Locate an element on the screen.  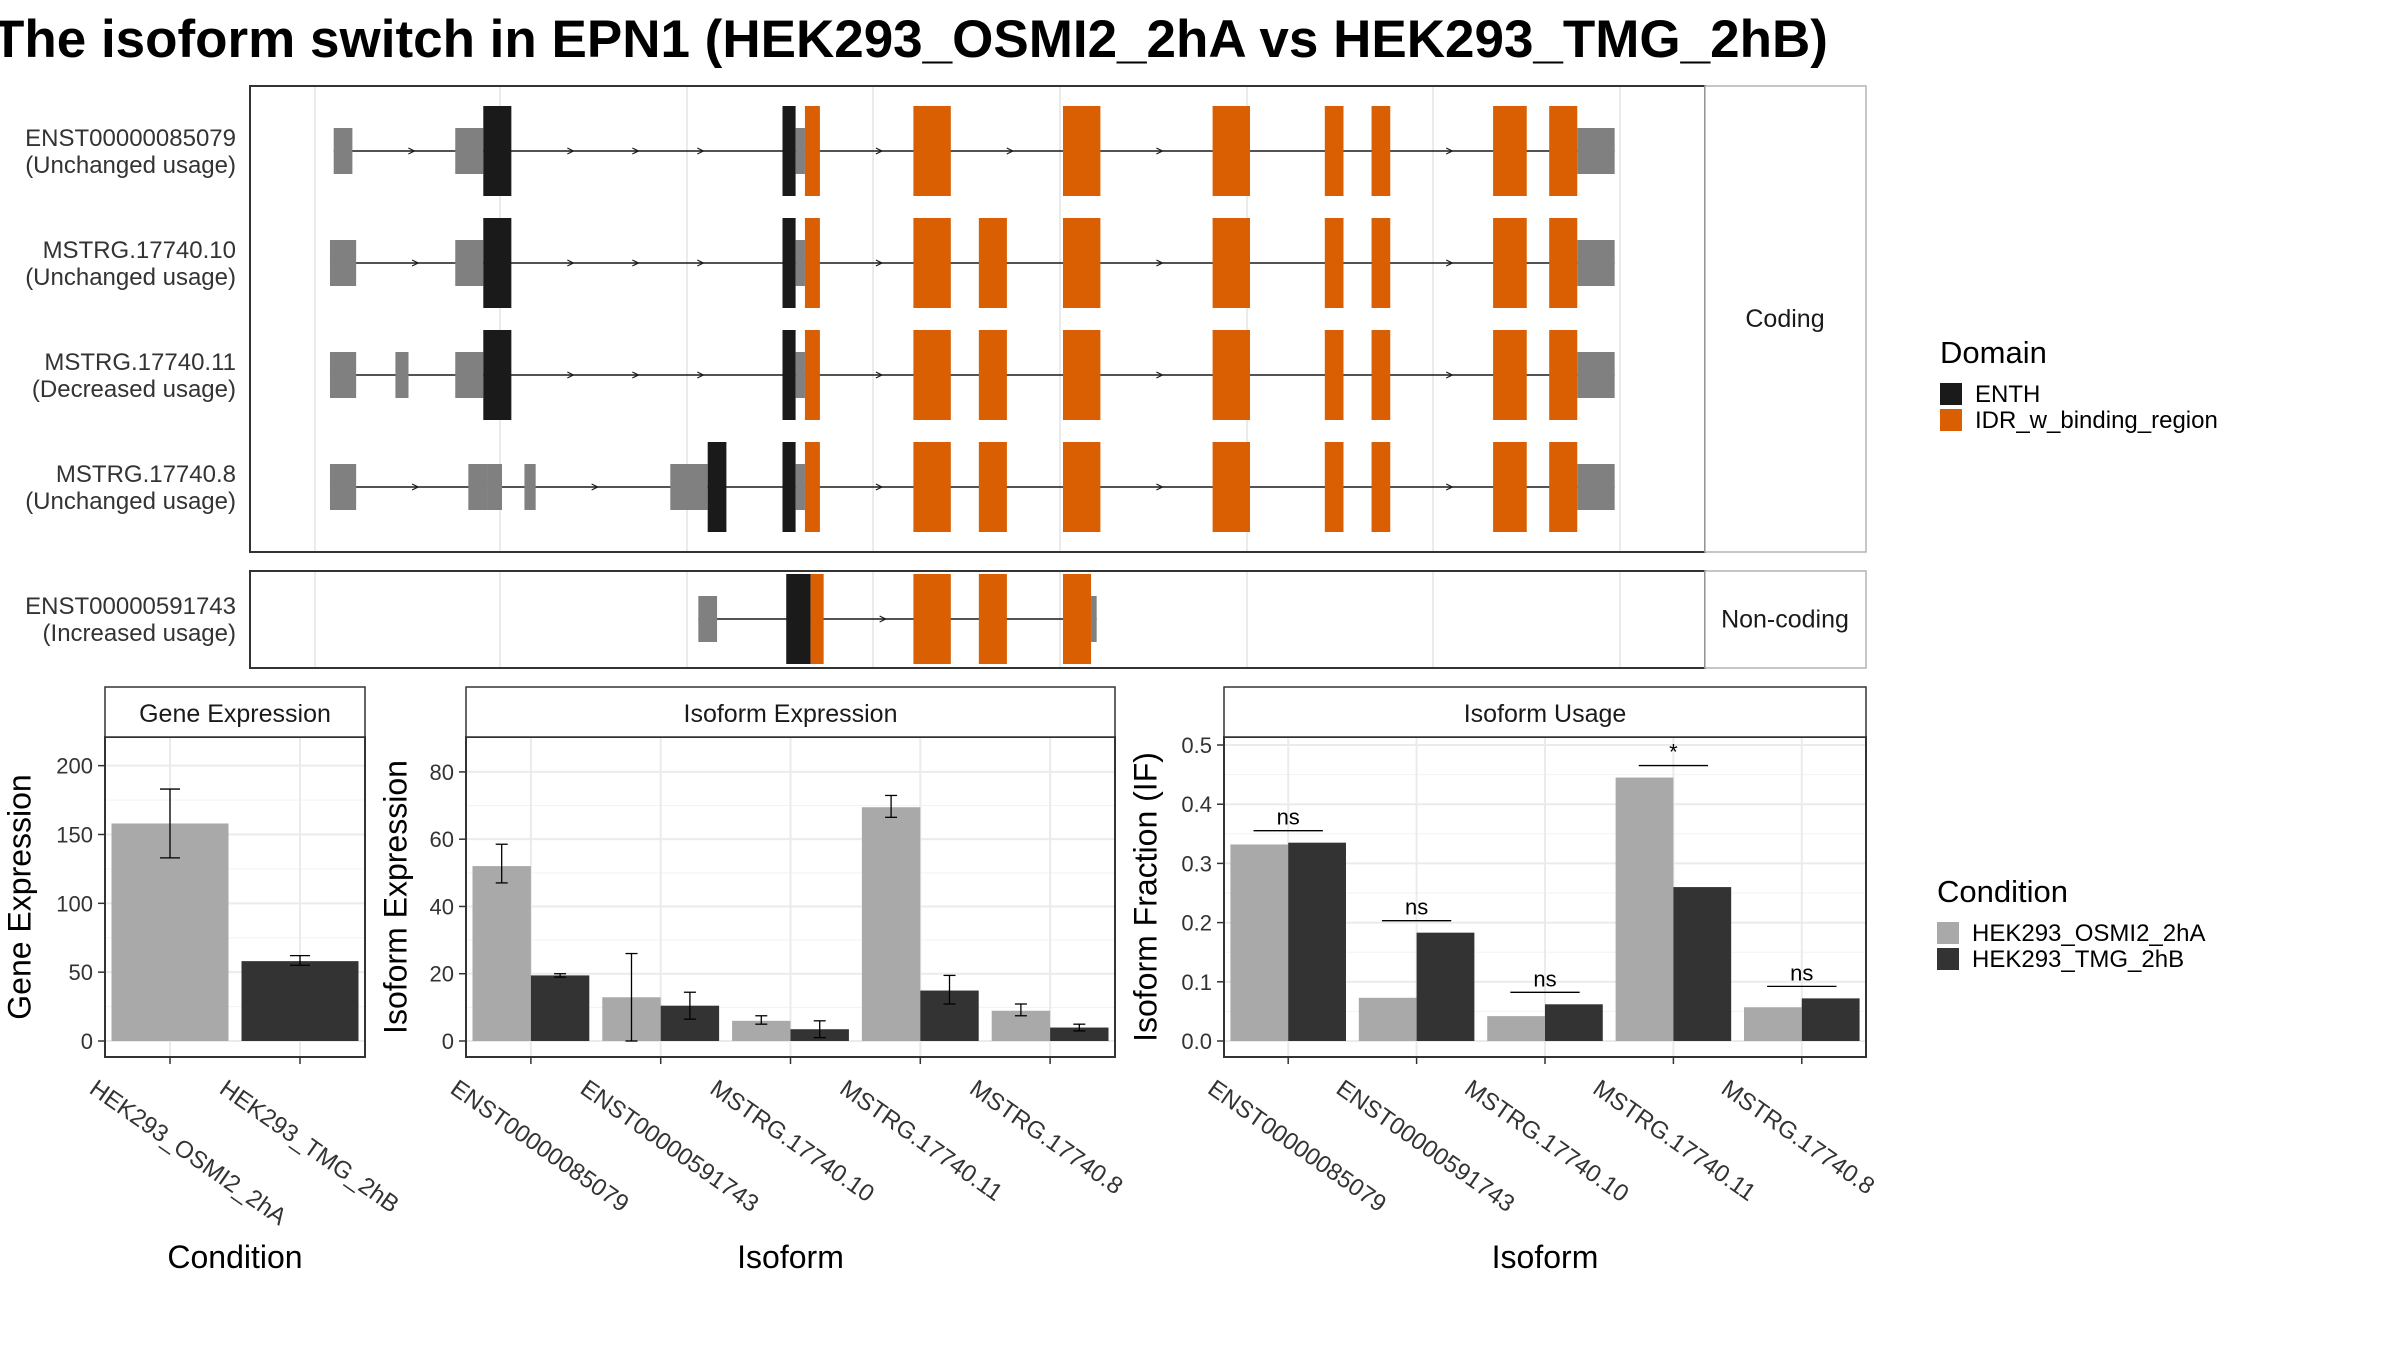
facet-strip is located at coordinates (1785, 319).